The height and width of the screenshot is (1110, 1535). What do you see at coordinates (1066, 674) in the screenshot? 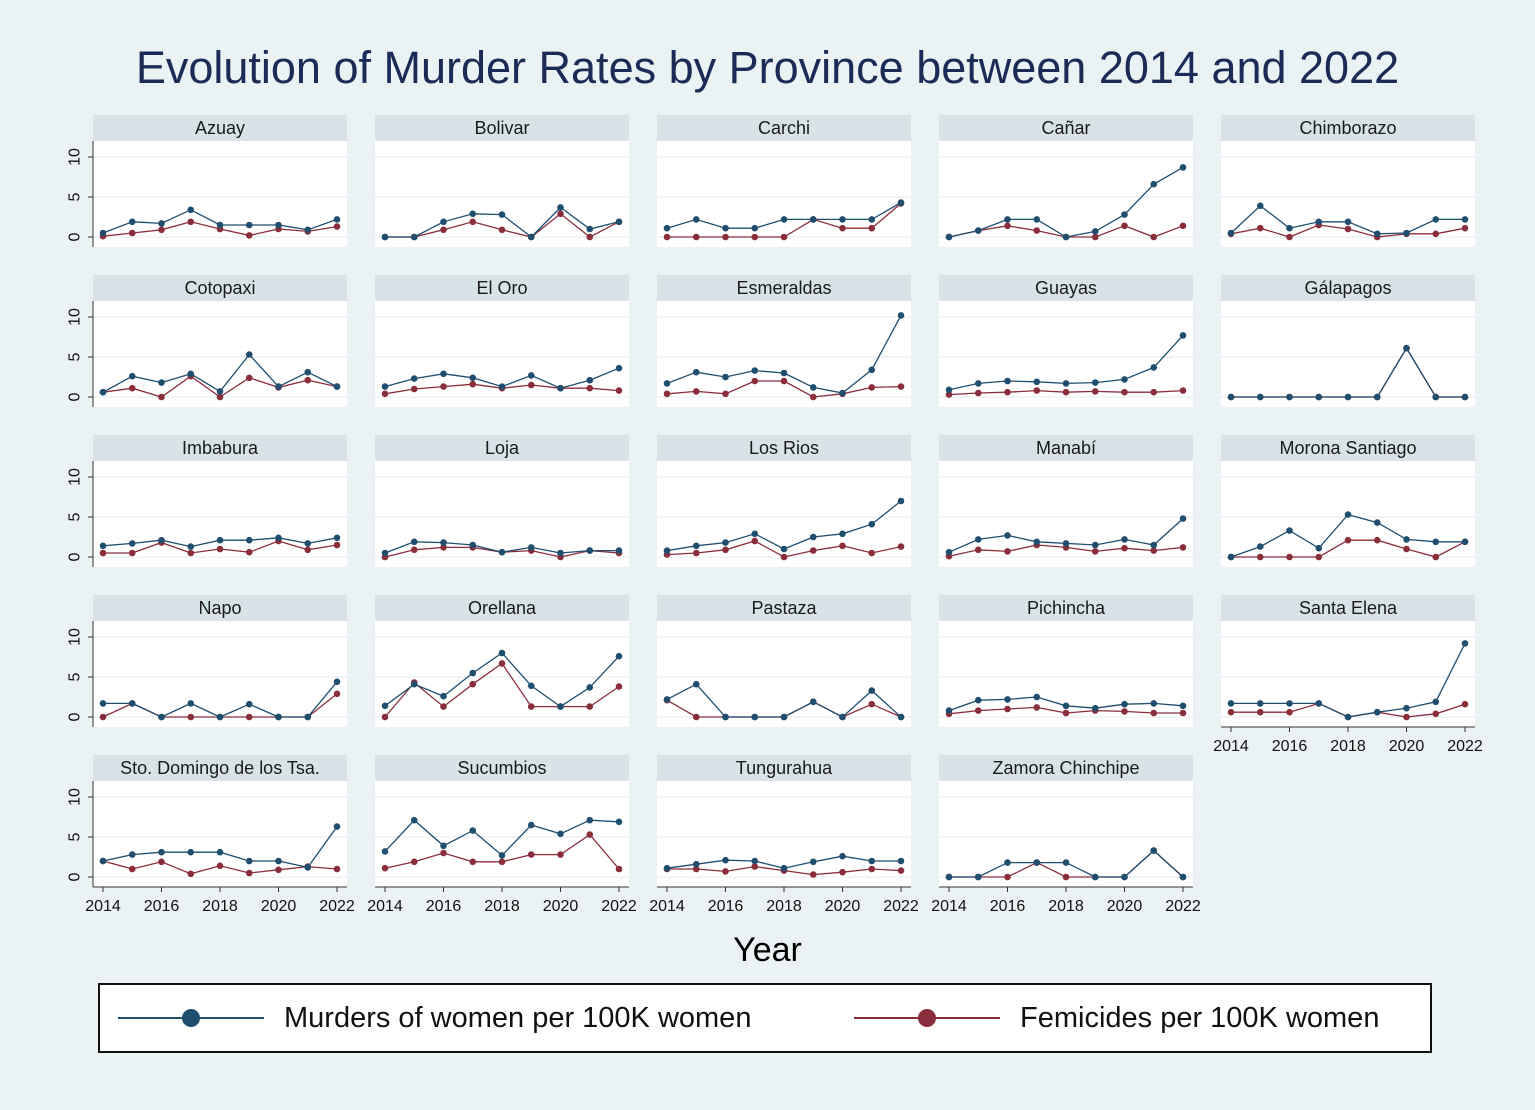
I see `panel-plot-bg` at bounding box center [1066, 674].